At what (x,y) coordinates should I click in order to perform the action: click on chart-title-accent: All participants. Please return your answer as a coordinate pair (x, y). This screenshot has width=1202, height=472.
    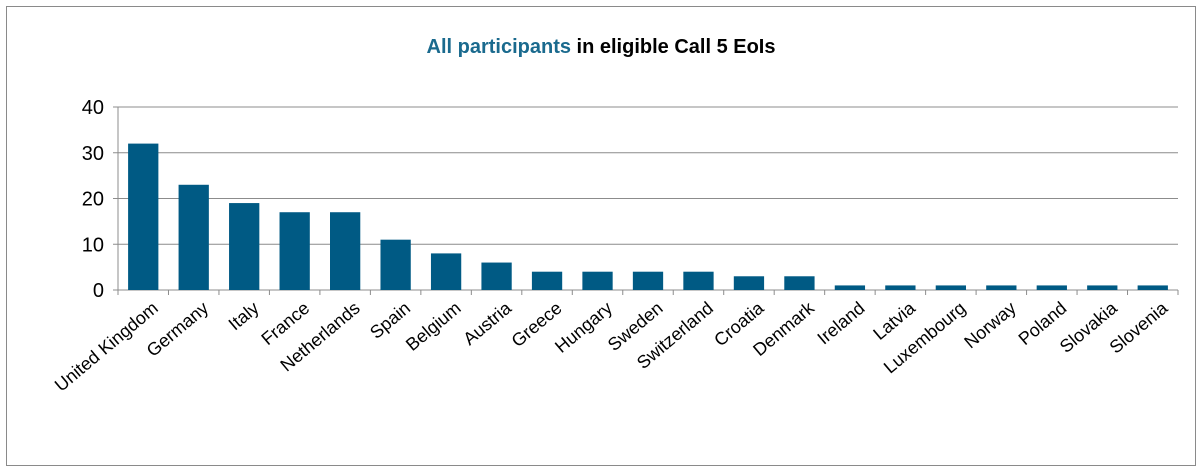
    Looking at the image, I should click on (498, 47).